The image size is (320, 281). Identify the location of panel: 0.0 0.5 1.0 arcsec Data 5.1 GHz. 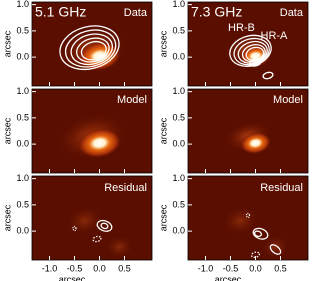
(77, 43).